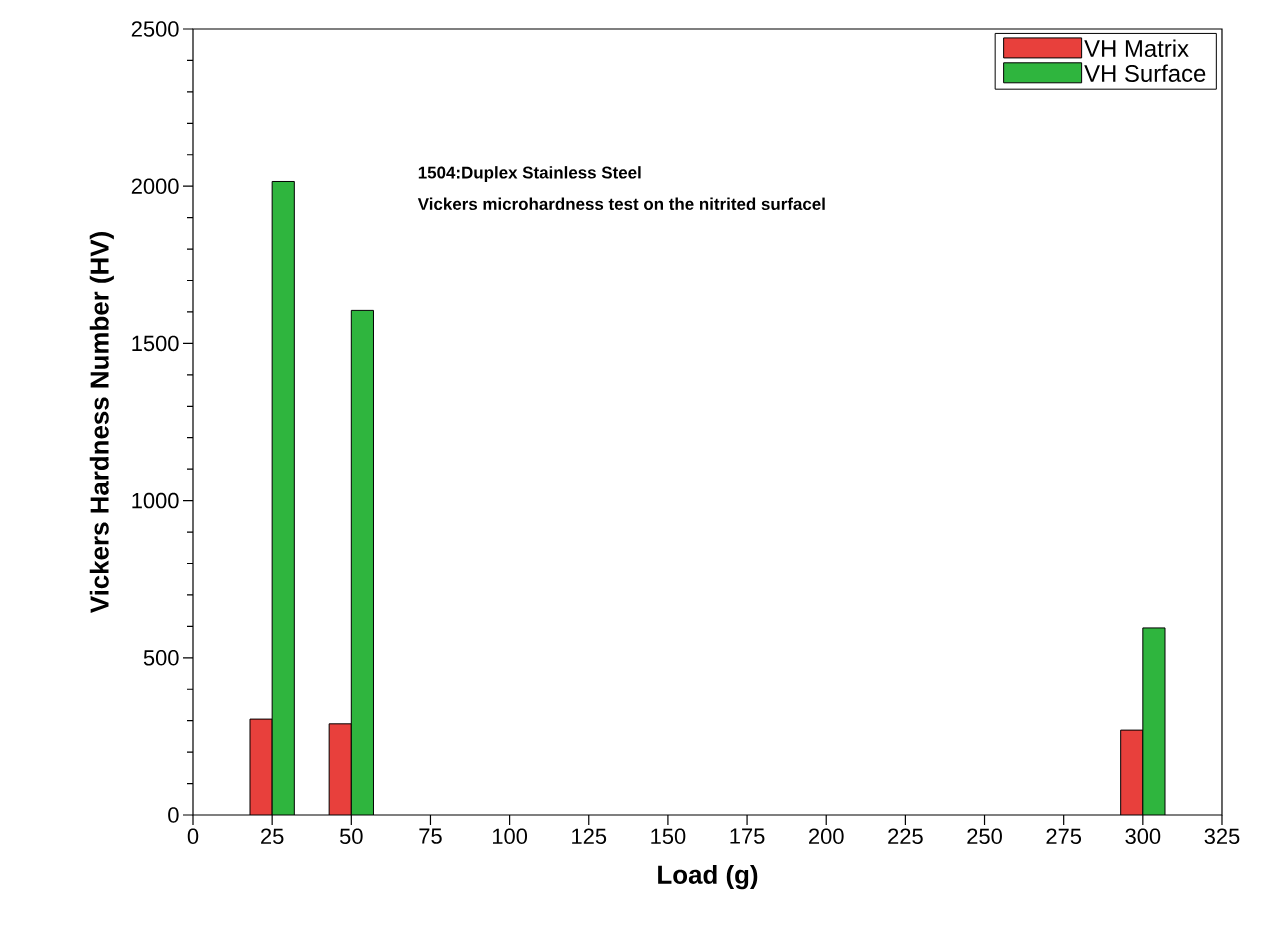 This screenshot has height=938, width=1268. I want to click on x-tick-label: 300, so click(1143, 836).